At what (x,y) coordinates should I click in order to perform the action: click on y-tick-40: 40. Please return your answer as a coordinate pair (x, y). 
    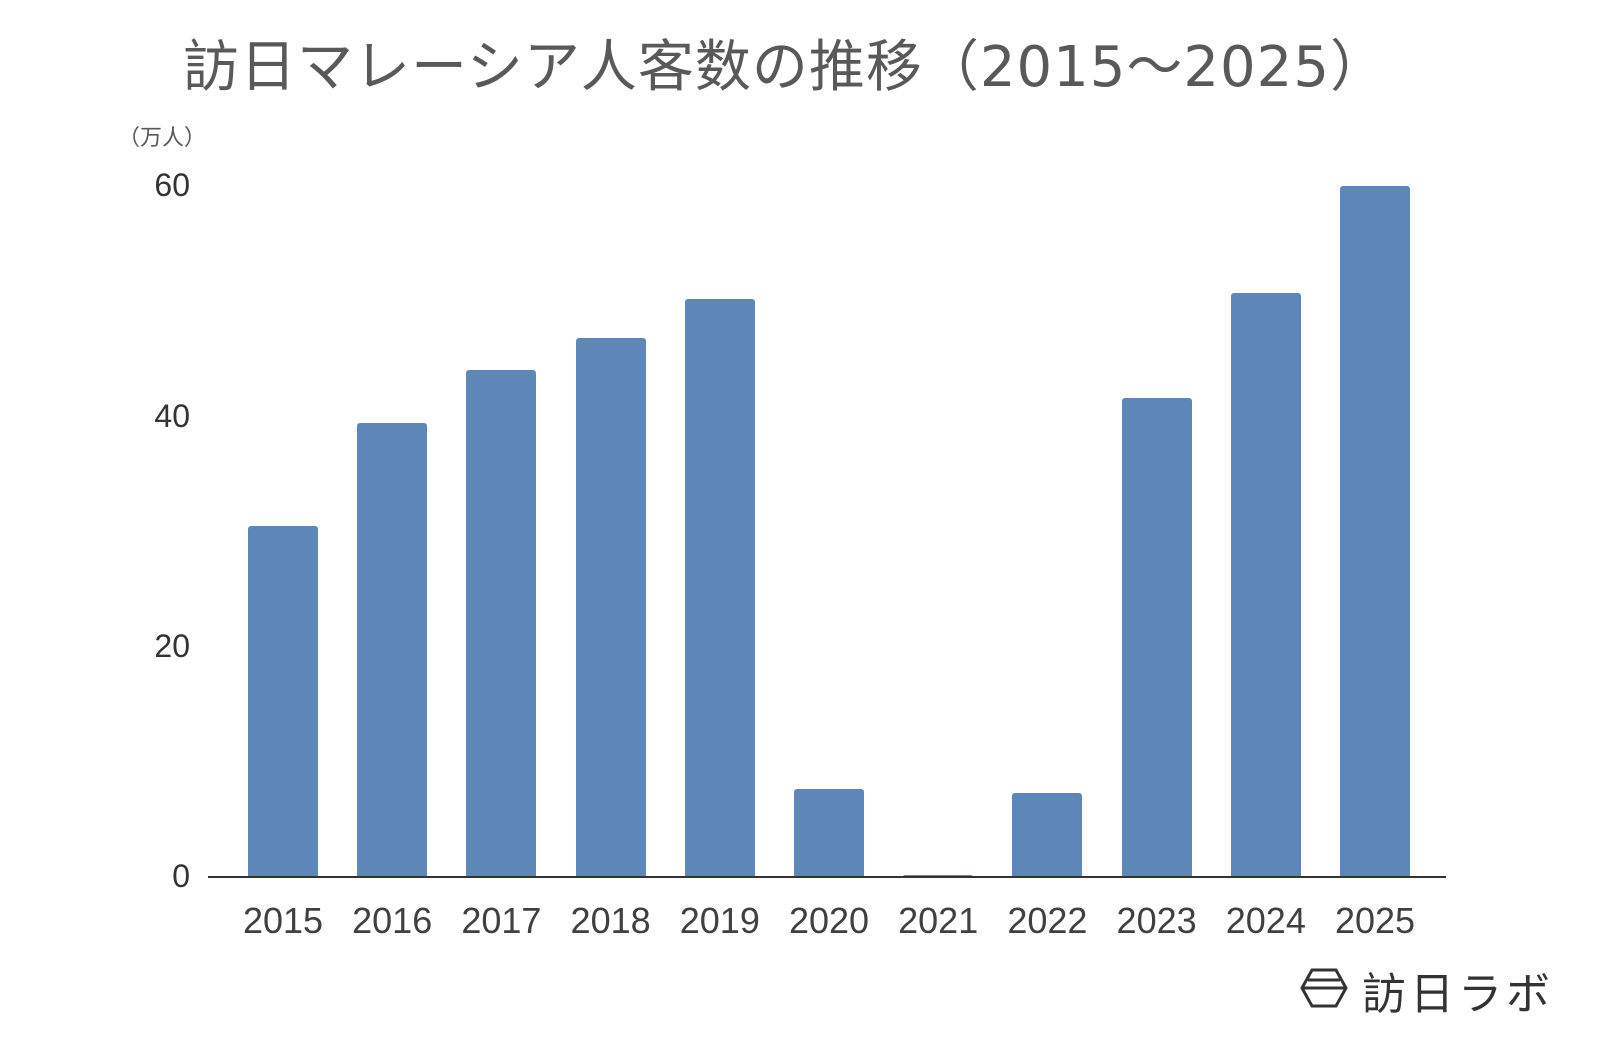
    Looking at the image, I should click on (172, 416).